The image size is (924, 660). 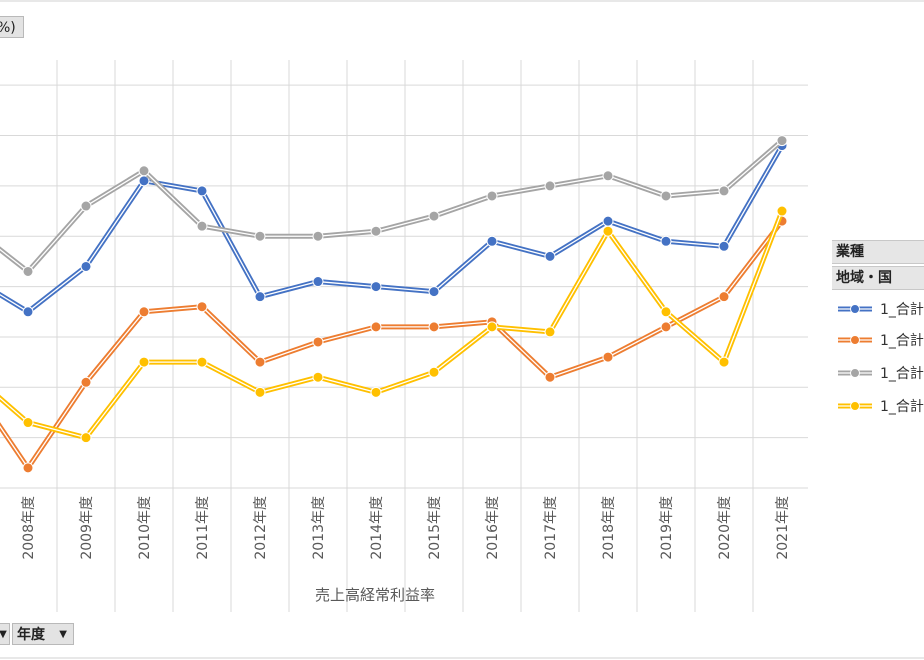 I want to click on x-tick-label: 2020年度, so click(x=725, y=528).